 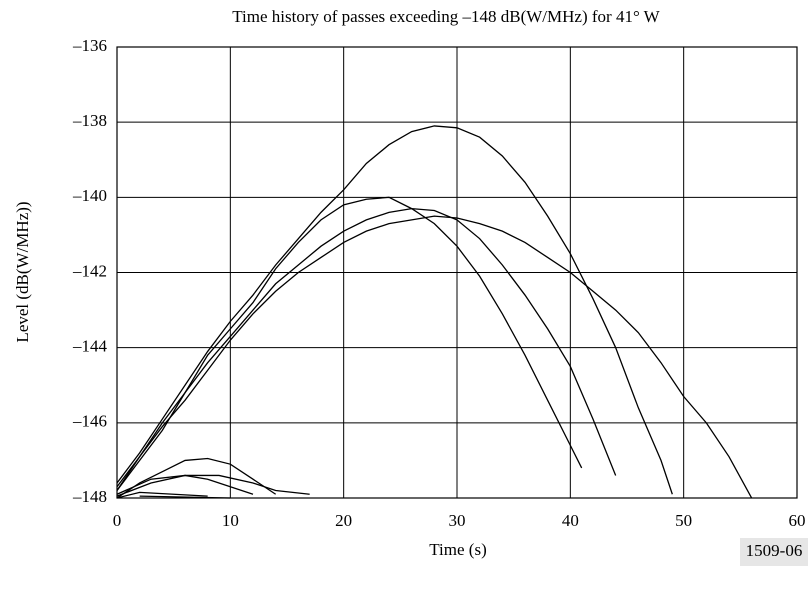 What do you see at coordinates (89, 270) in the screenshot?
I see `y-tick-label: –142` at bounding box center [89, 270].